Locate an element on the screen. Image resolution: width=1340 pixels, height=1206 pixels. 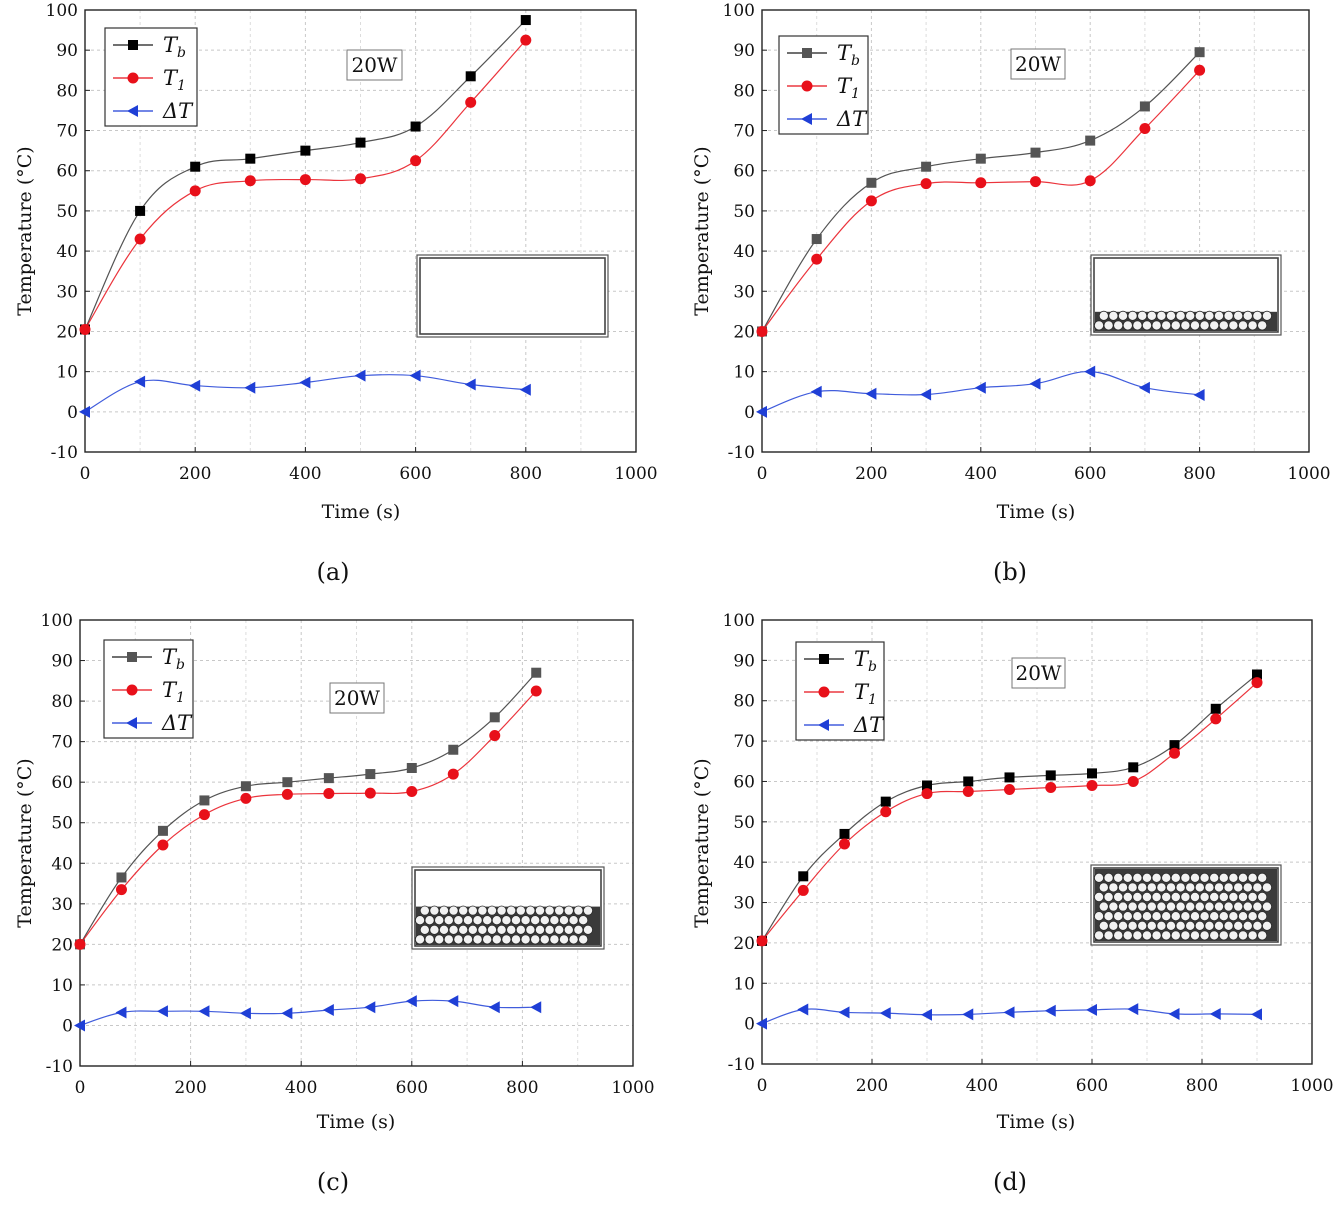
x-tick-label: 600 is located at coordinates (415, 474).